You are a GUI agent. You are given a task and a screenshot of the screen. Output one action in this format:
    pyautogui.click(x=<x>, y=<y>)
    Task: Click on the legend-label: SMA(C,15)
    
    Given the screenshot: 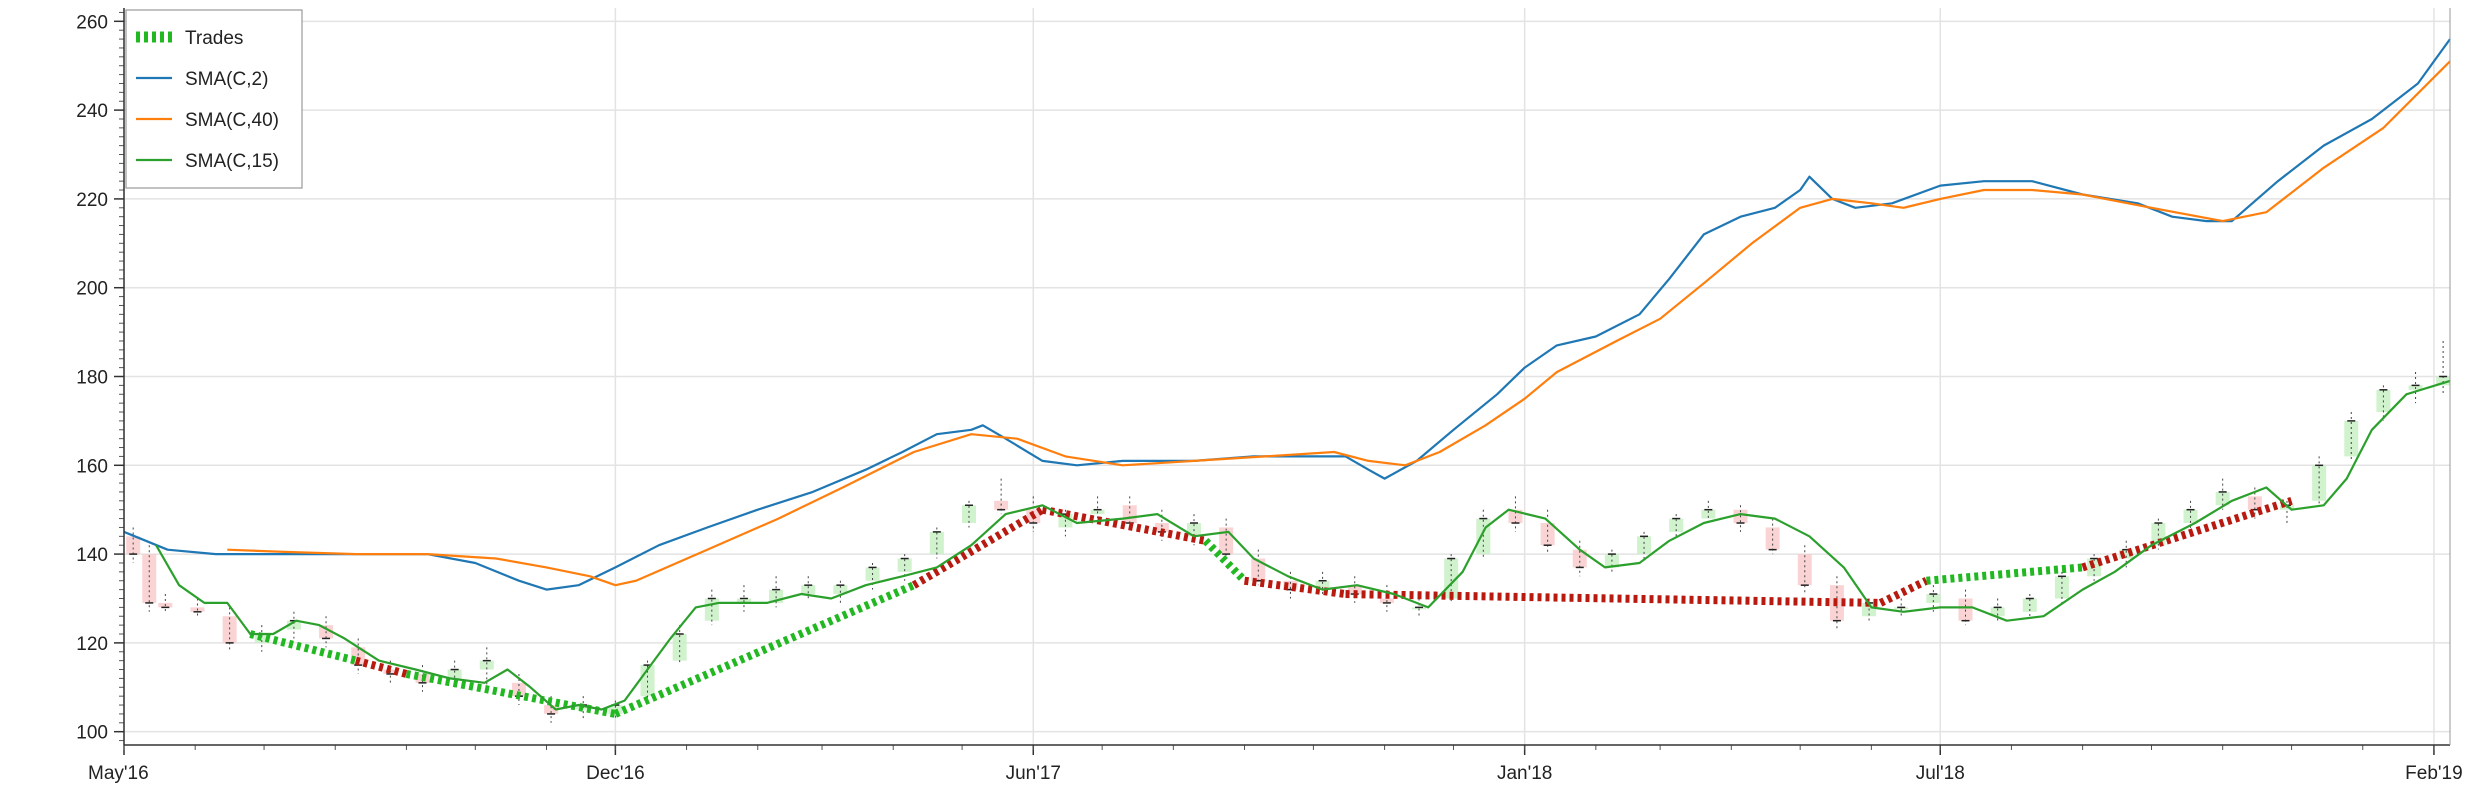 What is the action you would take?
    pyautogui.click(x=232, y=161)
    